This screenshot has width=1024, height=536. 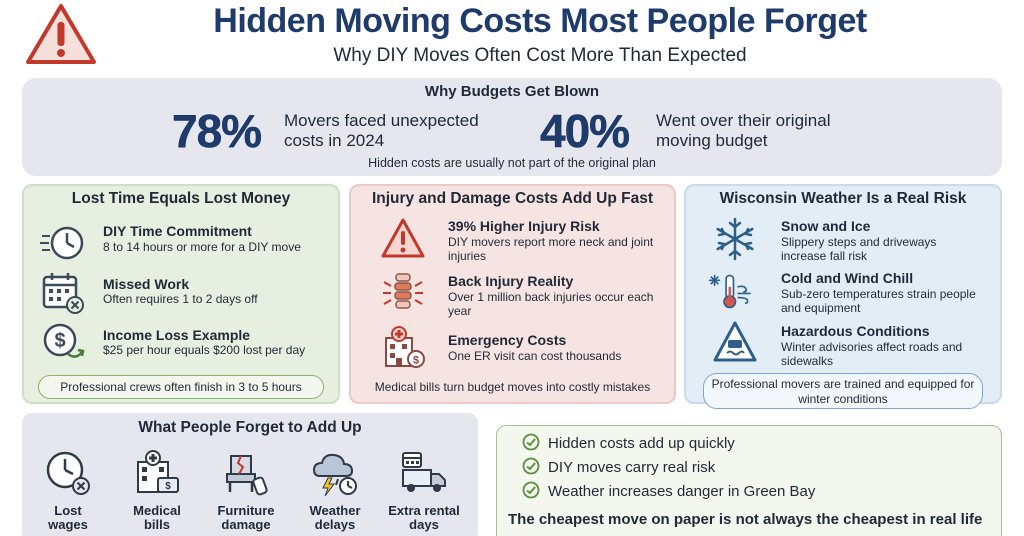 What do you see at coordinates (146, 284) in the screenshot?
I see `item-title-missed-work: Missed Work` at bounding box center [146, 284].